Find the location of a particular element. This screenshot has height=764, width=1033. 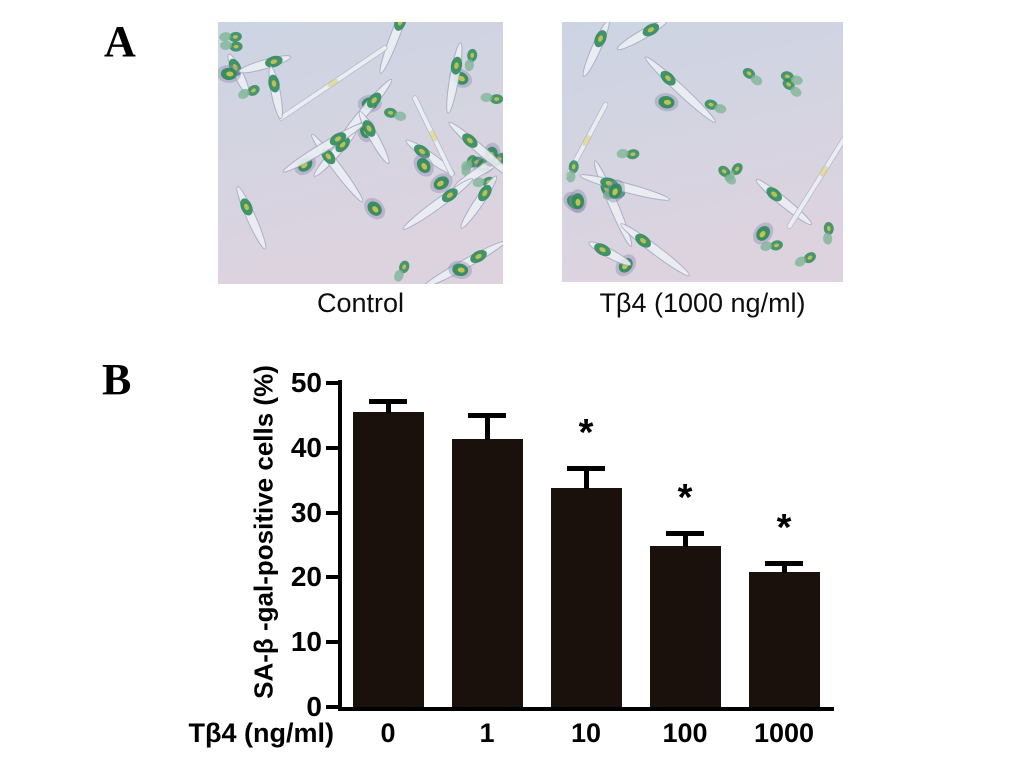

y-tick-label: 20 is located at coordinates (306, 577).